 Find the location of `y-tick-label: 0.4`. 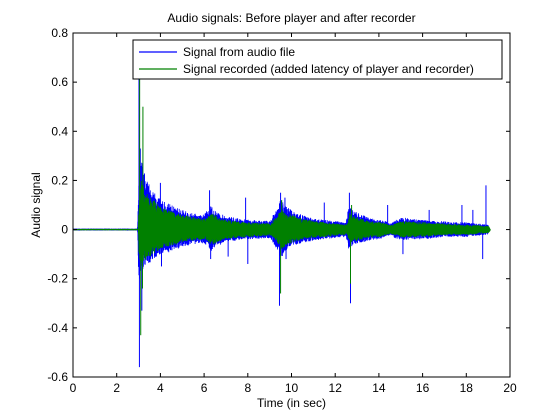

y-tick-label: 0.4 is located at coordinates (59, 131).